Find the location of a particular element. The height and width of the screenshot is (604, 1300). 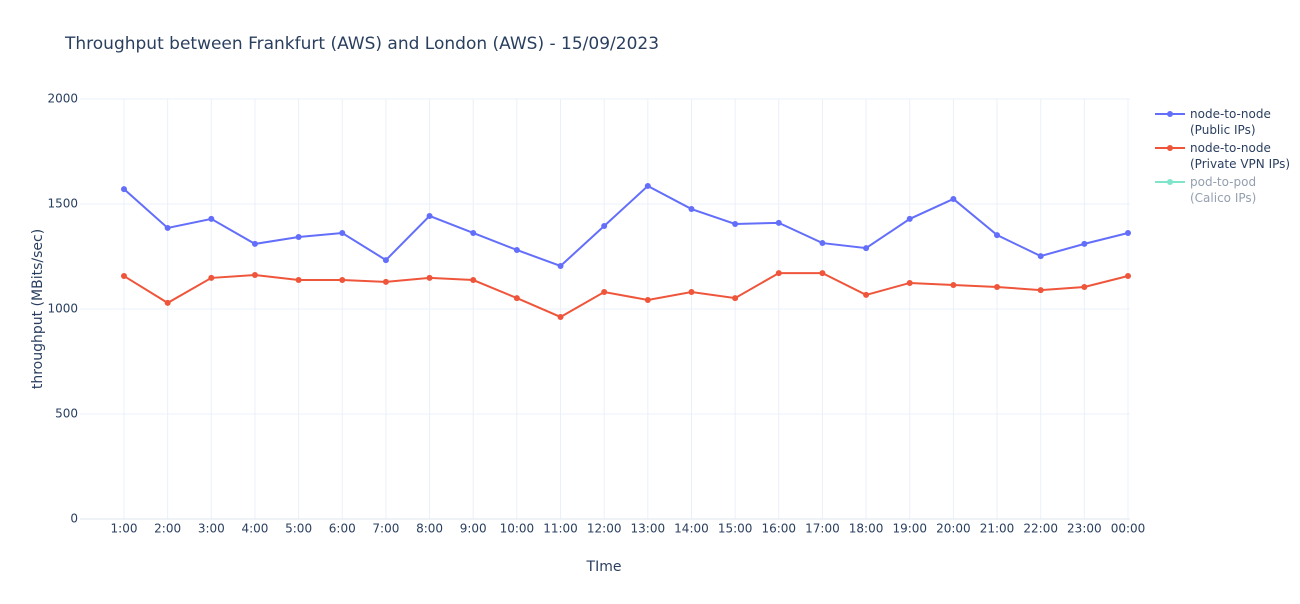

x-tick-label: 18:00 is located at coordinates (866, 529).